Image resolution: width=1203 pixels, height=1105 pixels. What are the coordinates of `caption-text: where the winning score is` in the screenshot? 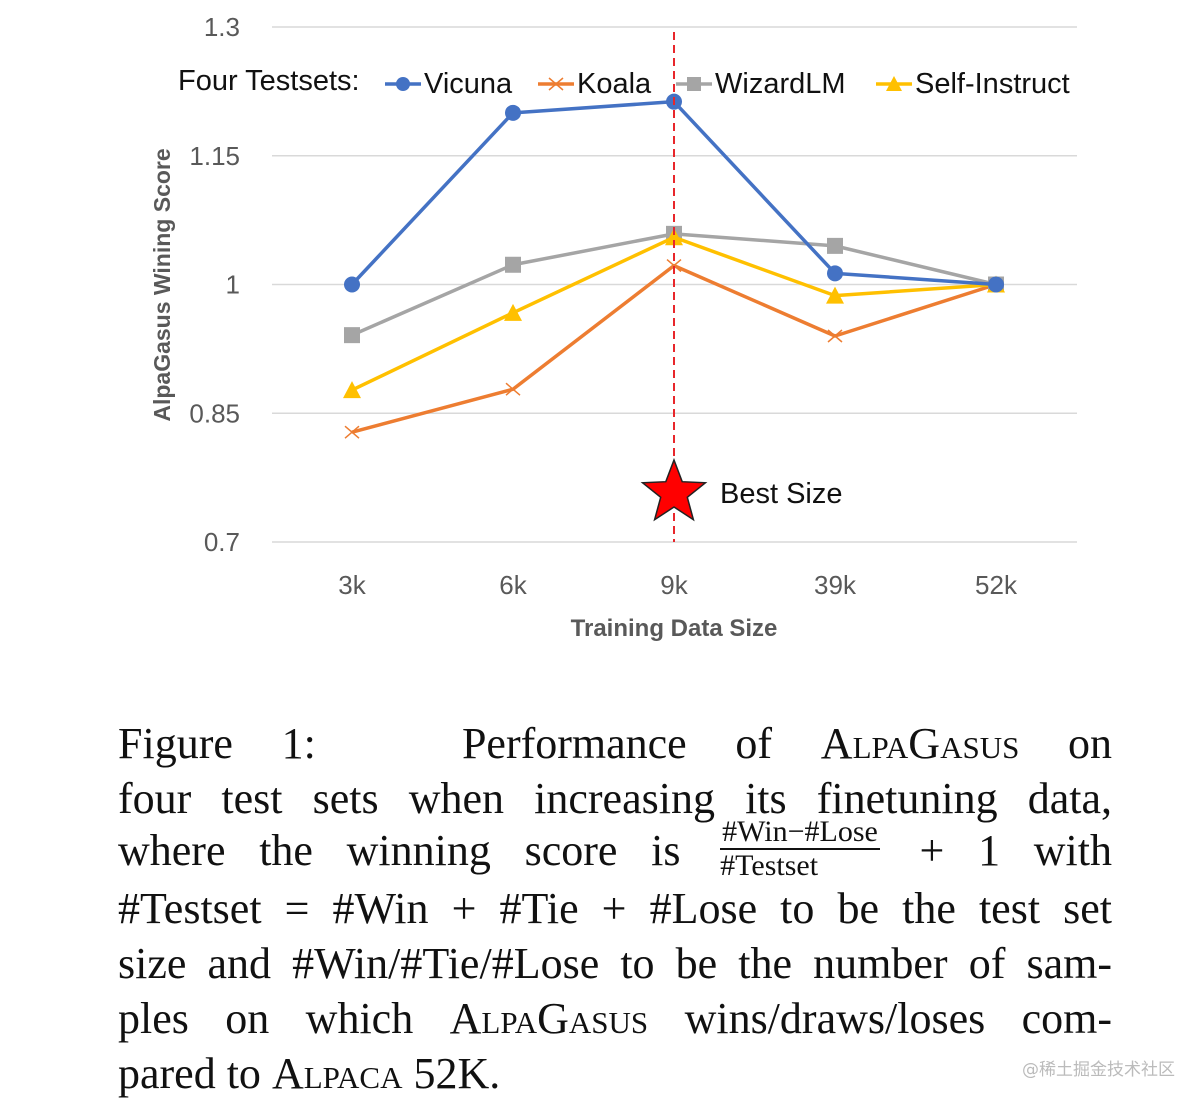 It's located at (399, 851).